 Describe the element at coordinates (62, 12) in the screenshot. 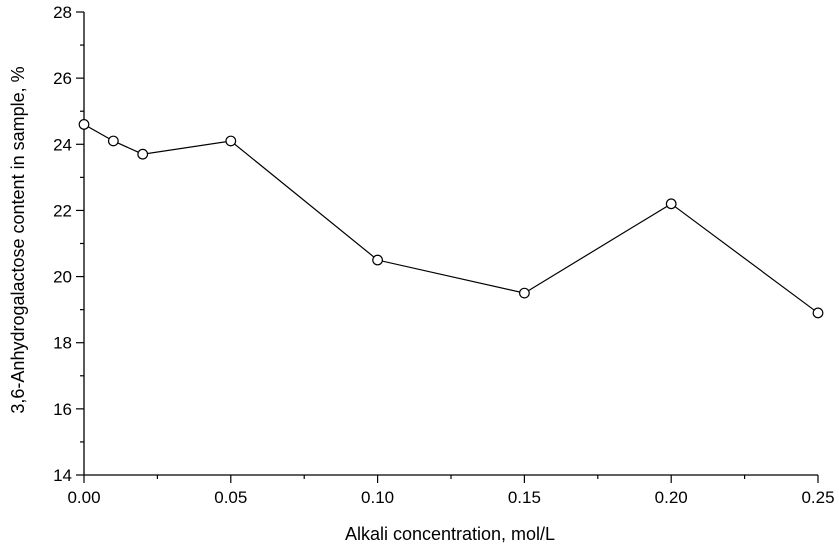

I see `y-tick-label: 28` at that location.